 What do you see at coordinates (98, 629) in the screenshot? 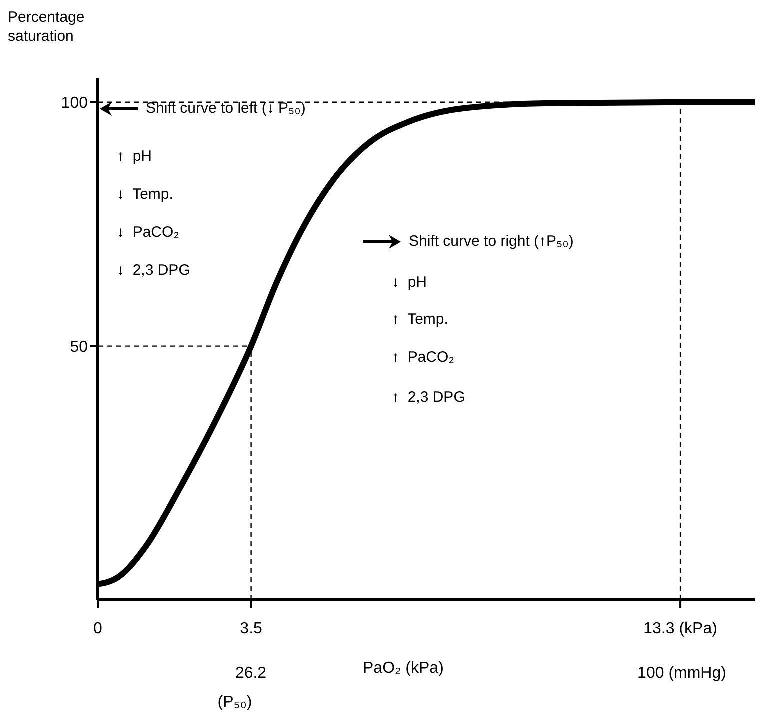
I see `x-tick-label: 0` at bounding box center [98, 629].